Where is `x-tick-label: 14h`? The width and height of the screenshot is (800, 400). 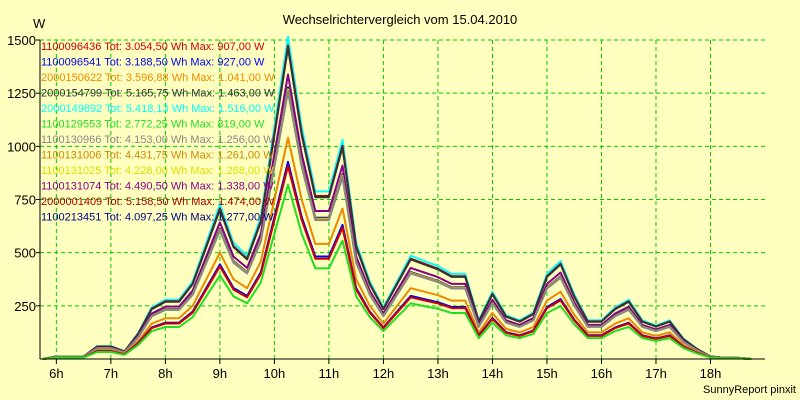
x-tick-label: 14h is located at coordinates (493, 373).